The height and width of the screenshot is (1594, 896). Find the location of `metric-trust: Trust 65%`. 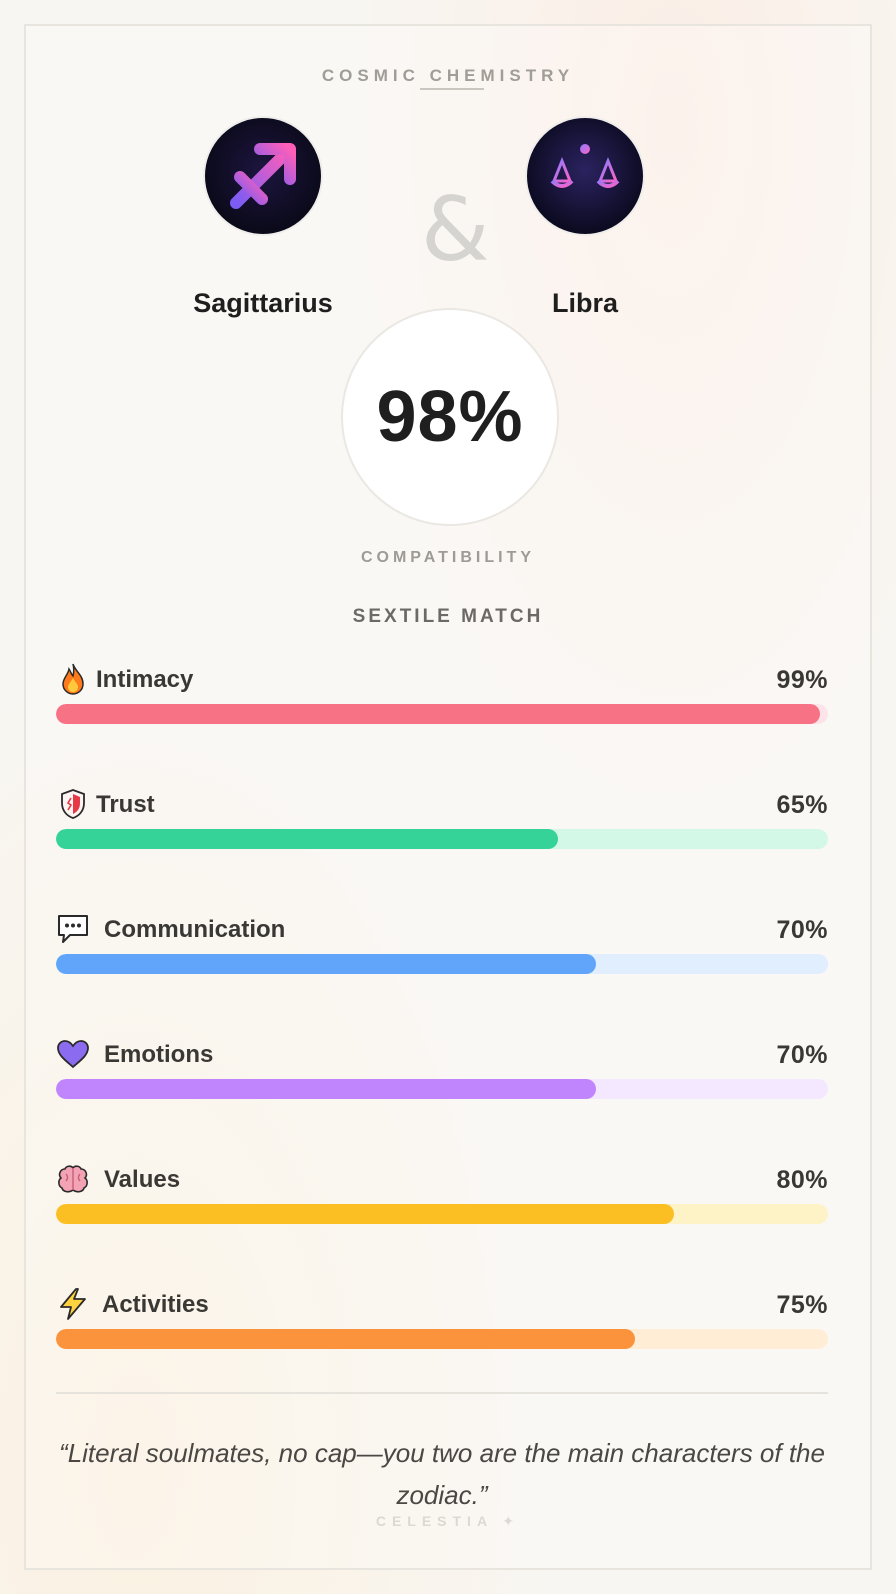

metric-trust: Trust 65% is located at coordinates (442, 822).